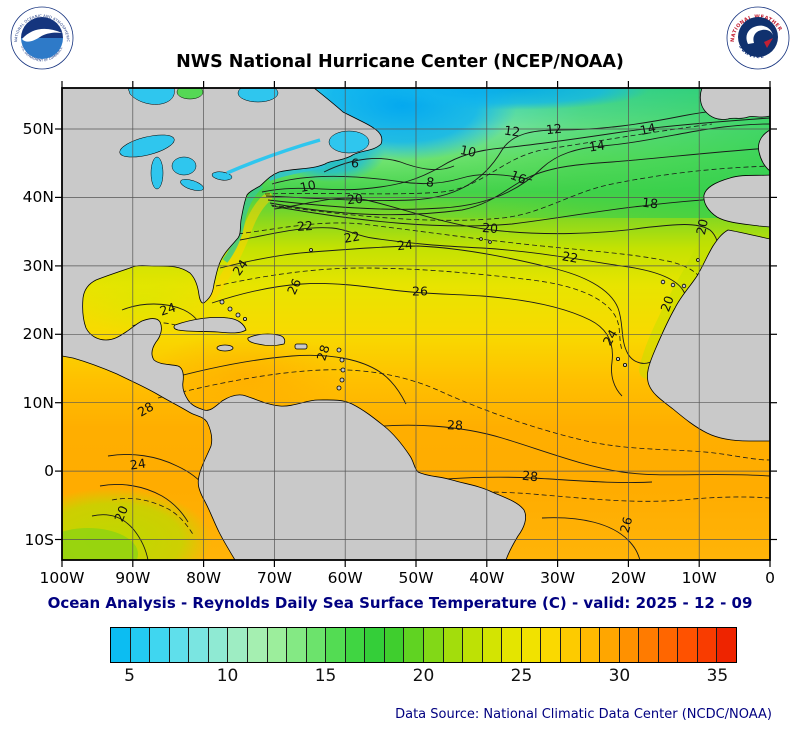 The image size is (800, 737). Describe the element at coordinates (649, 203) in the screenshot. I see `contour-label: 18` at that location.